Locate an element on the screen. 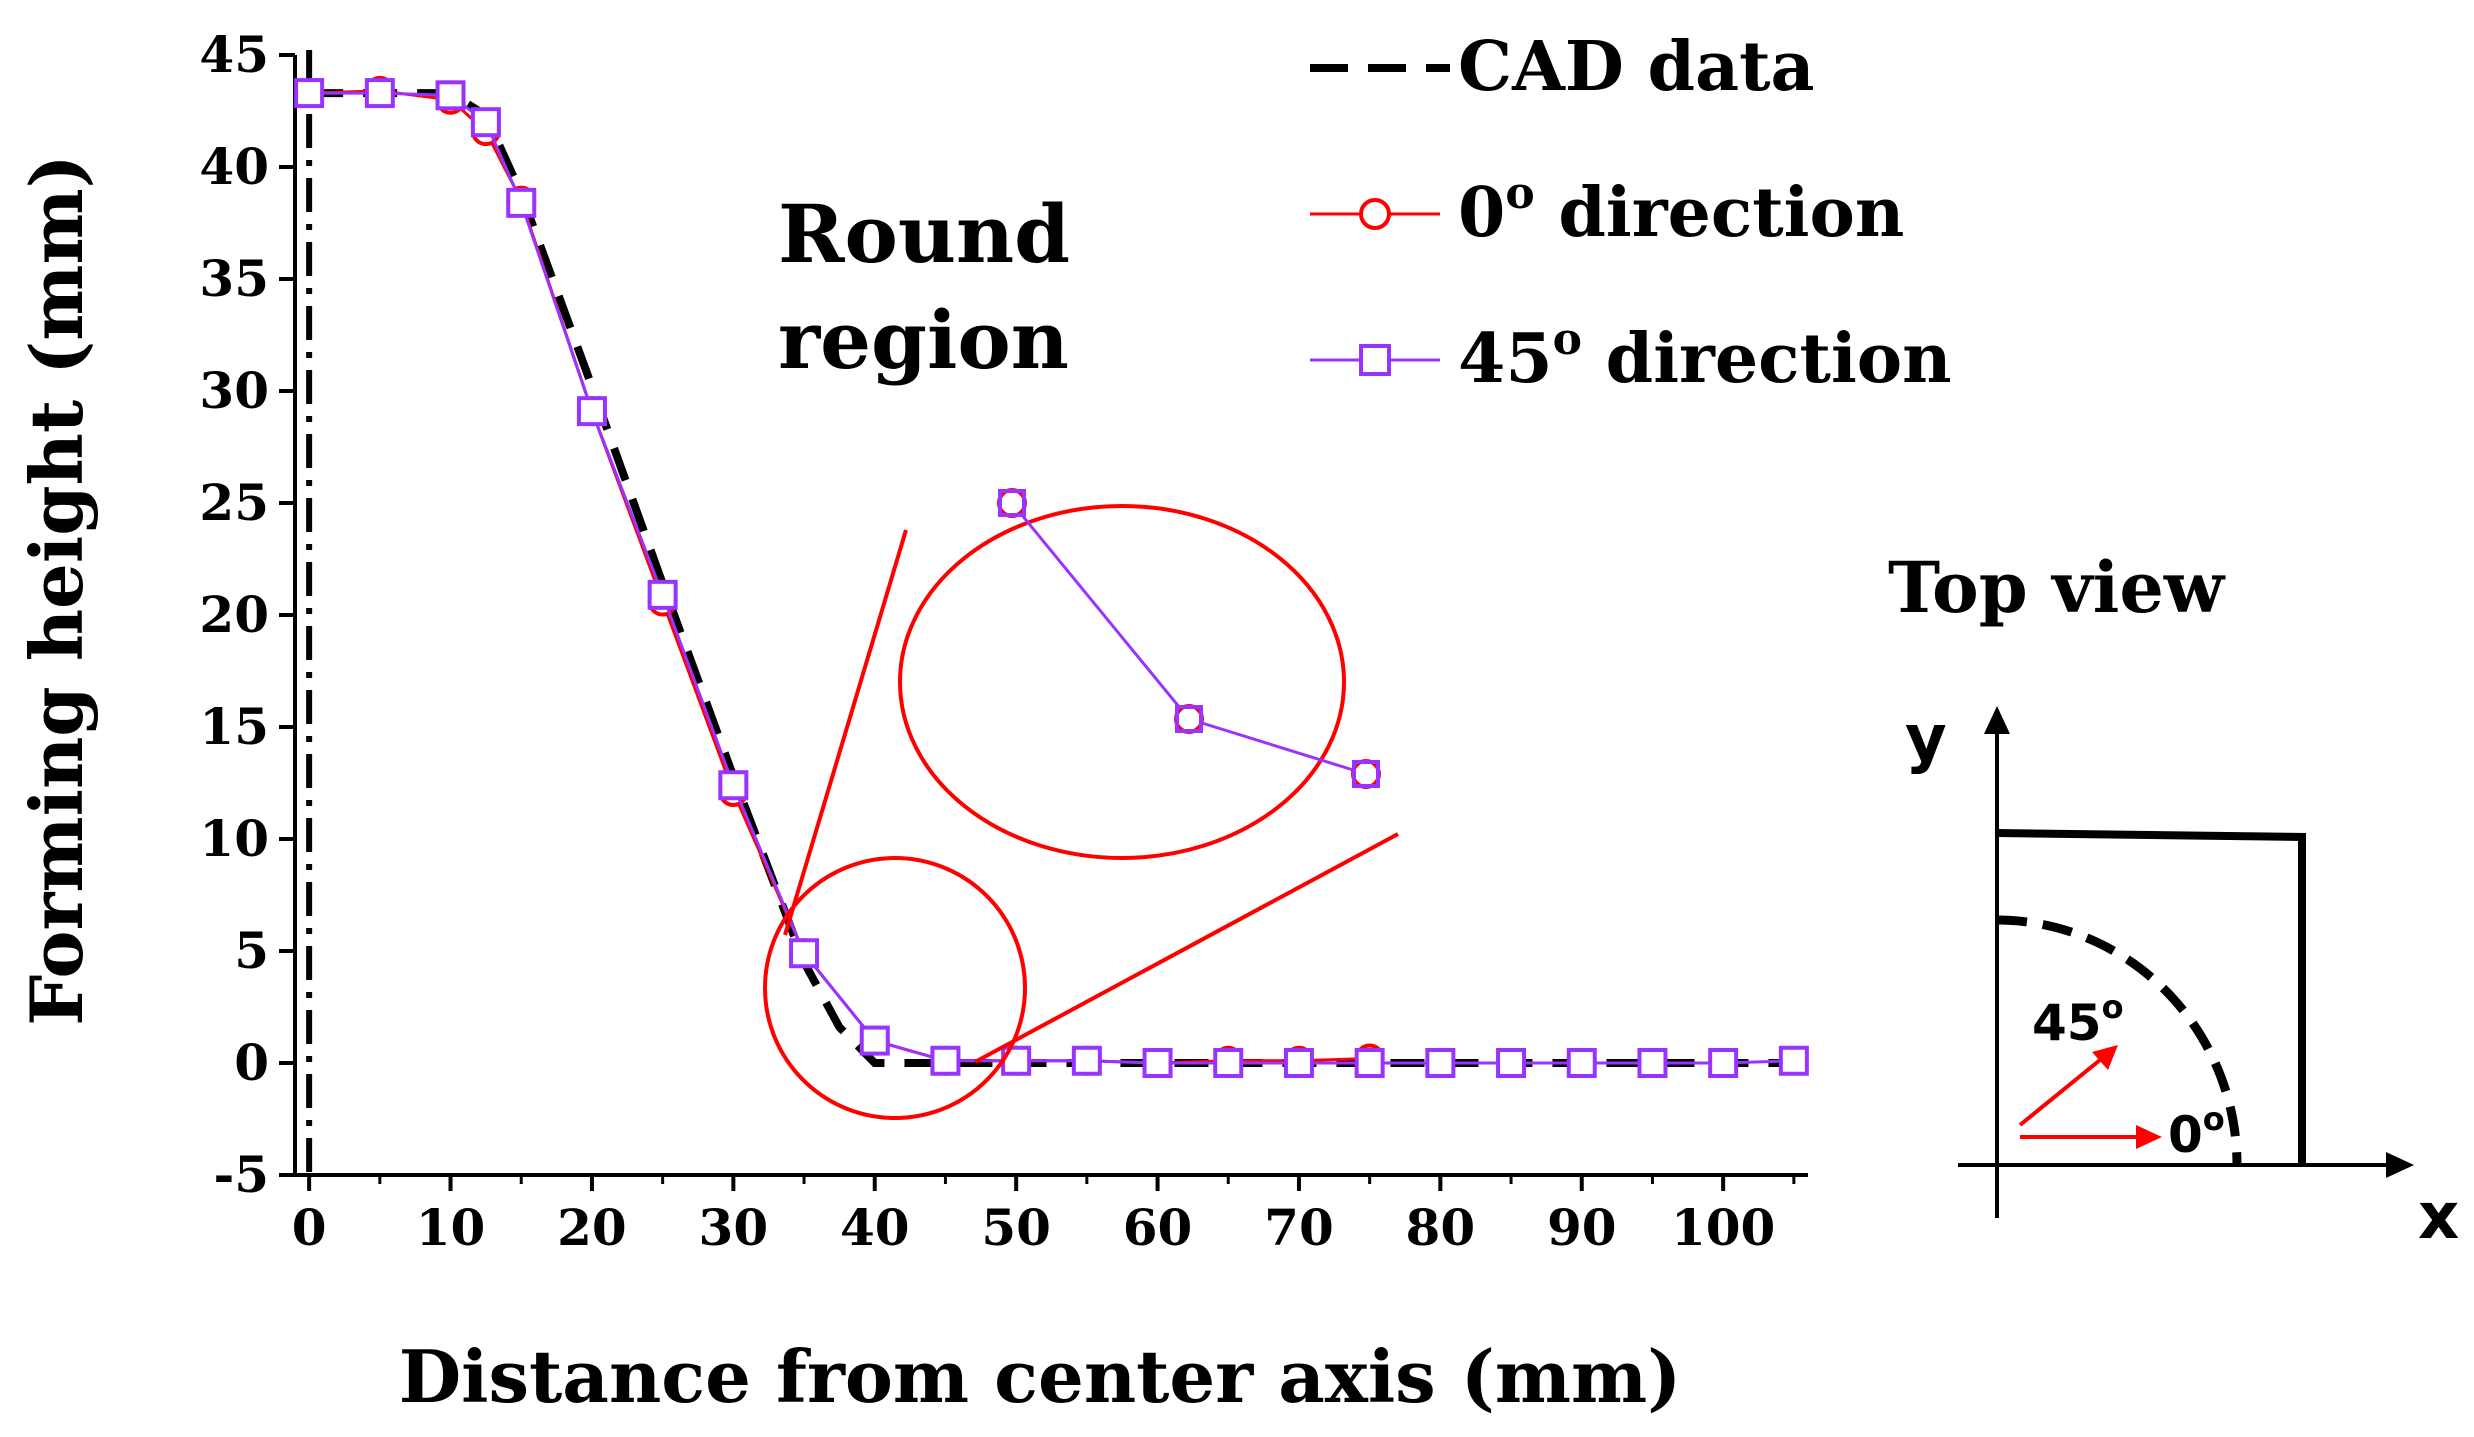 The image size is (2474, 1437). x-tick-label: 40 is located at coordinates (875, 1227).